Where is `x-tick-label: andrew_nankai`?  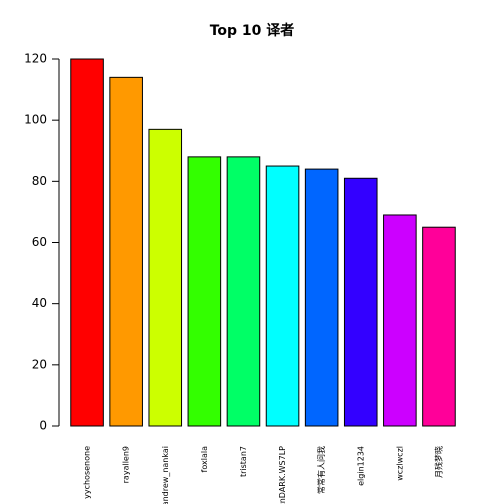 x-tick-label: andrew_nankai is located at coordinates (165, 475).